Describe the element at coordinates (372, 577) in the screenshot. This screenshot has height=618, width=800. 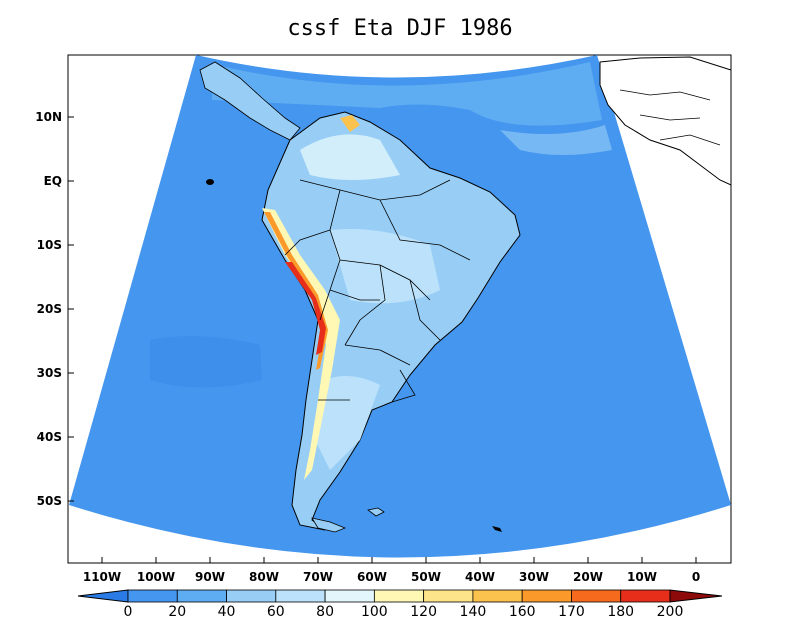
I see `lon-label: 60W` at that location.